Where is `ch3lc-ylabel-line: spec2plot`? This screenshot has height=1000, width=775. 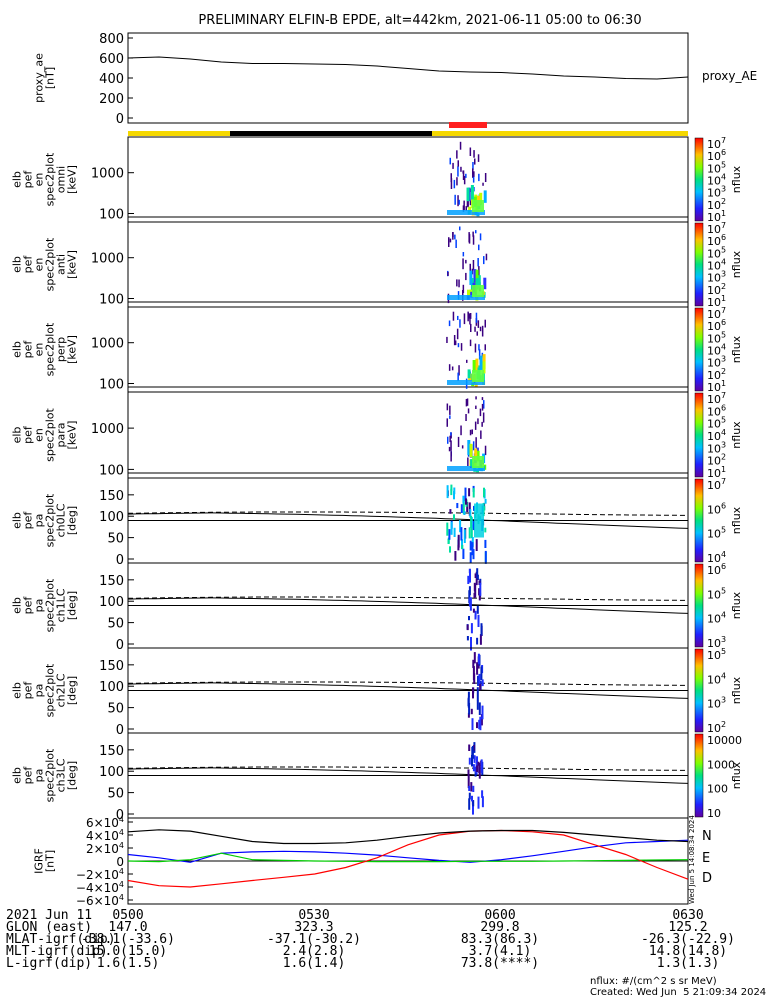
ch3lc-ylabel-line: spec2plot is located at coordinates (50, 775).